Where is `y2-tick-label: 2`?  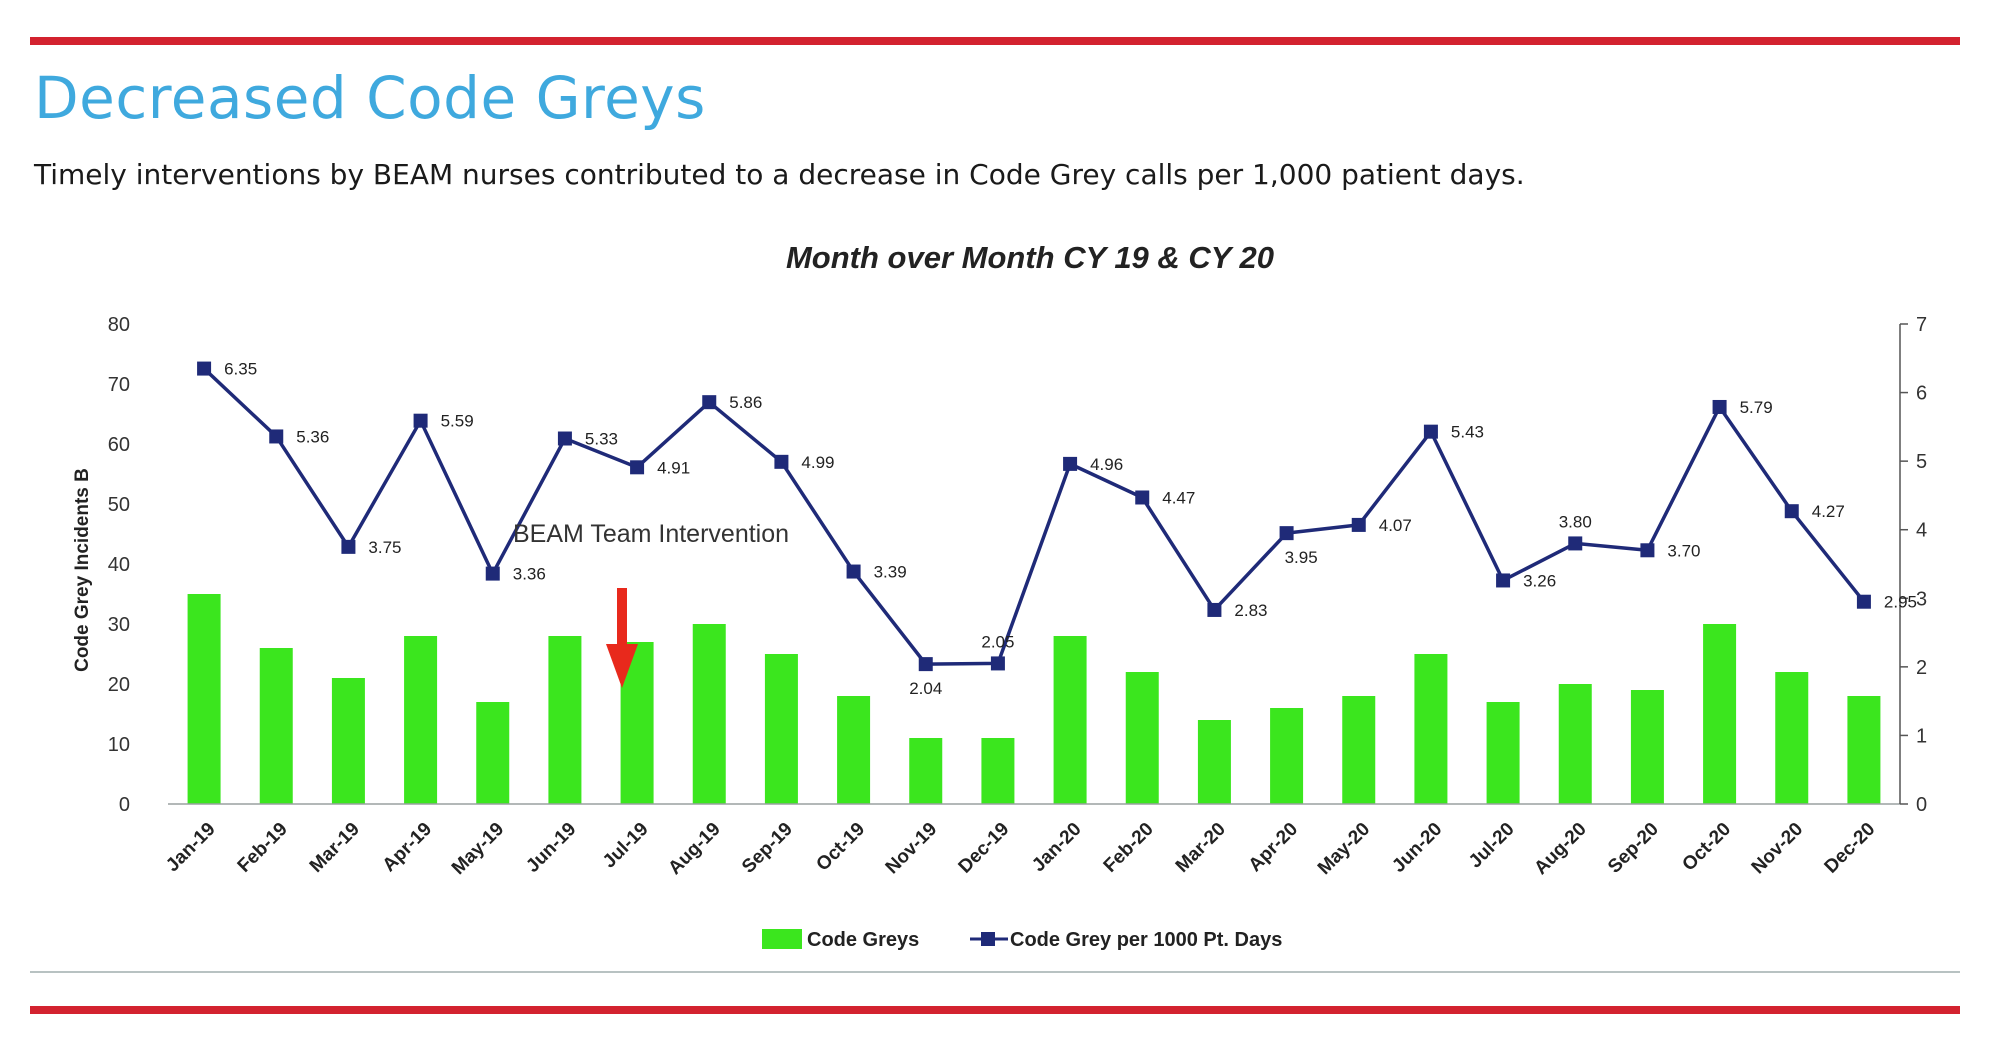 y2-tick-label: 2 is located at coordinates (1921, 668).